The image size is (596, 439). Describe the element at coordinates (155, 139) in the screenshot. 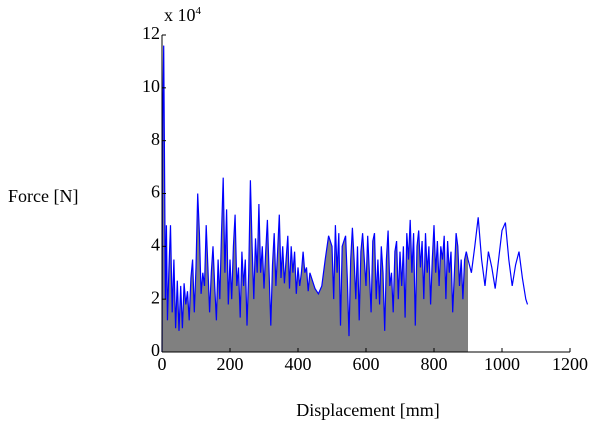

I see `y-tick-label: 8` at that location.